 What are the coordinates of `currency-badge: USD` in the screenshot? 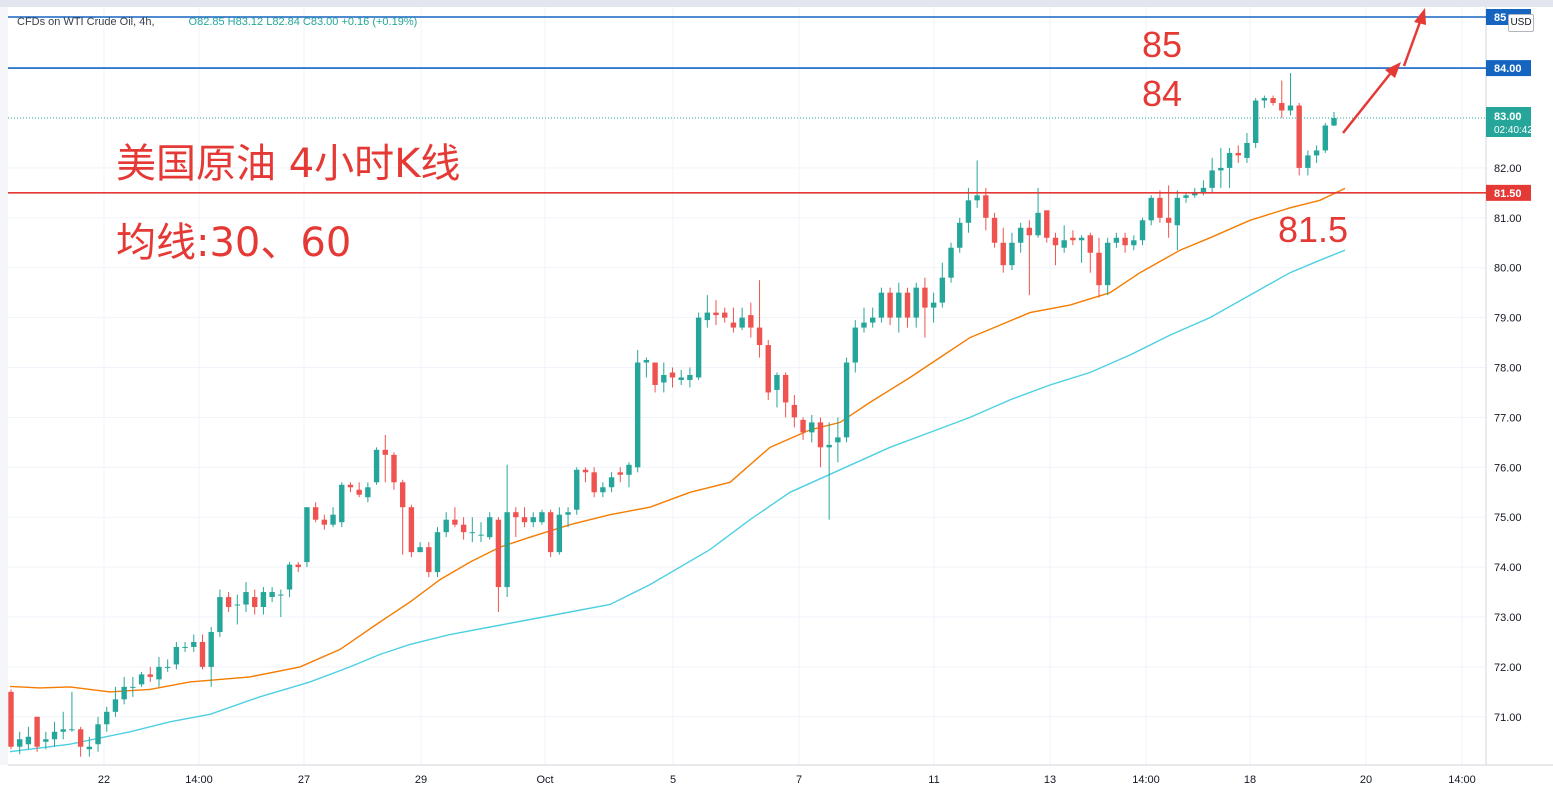 It's located at (1521, 23).